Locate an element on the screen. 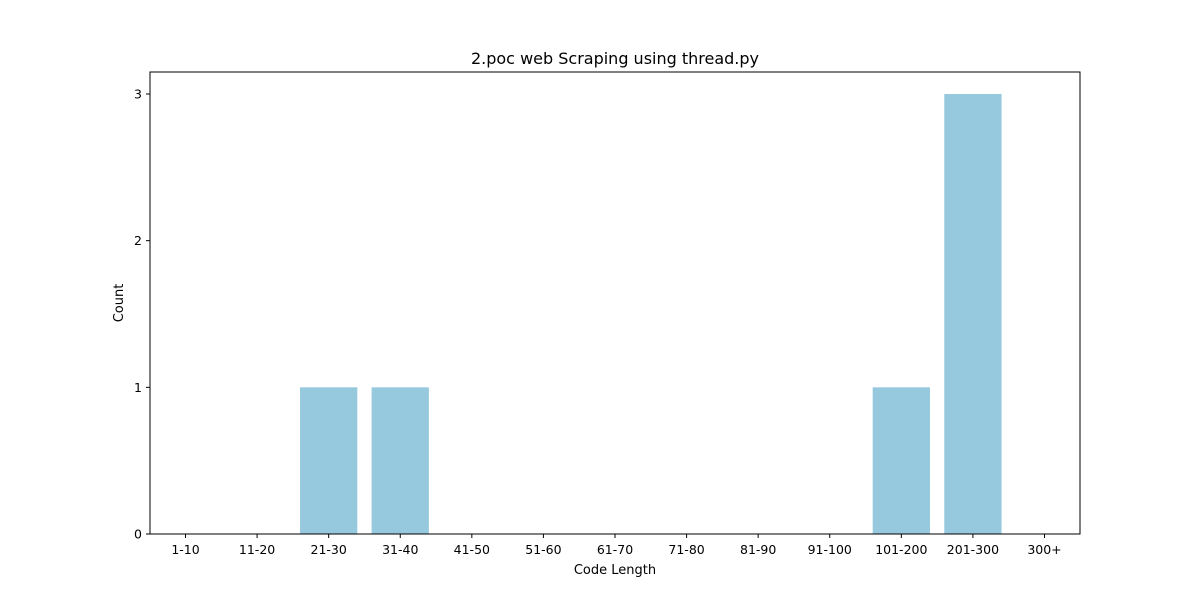  x-tick-label: 31-40 is located at coordinates (400, 549).